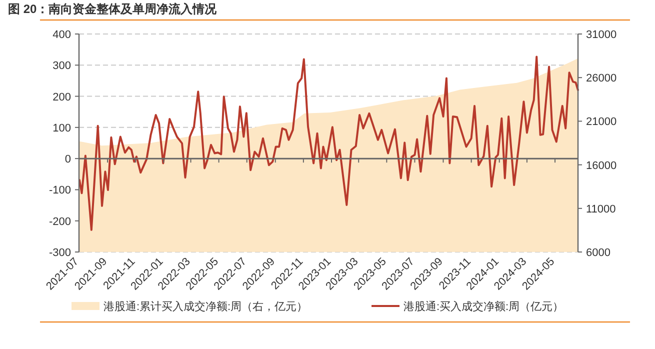 The image size is (655, 349). I want to click on legend-label: 港股通:累计买入成交净额:周（右，亿元）, so click(206, 306).